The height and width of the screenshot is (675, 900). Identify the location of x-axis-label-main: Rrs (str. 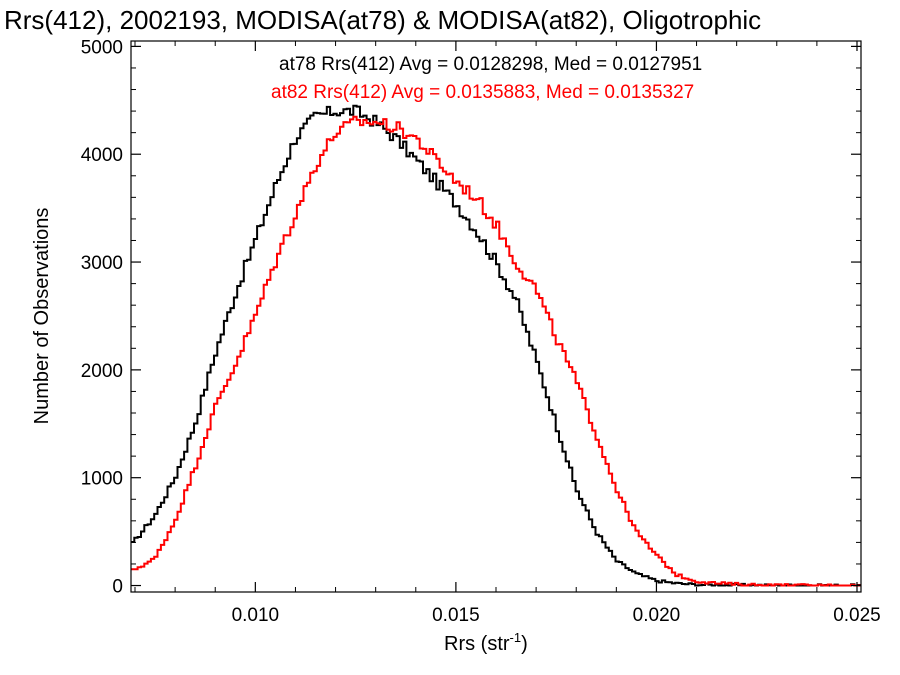
(477, 644).